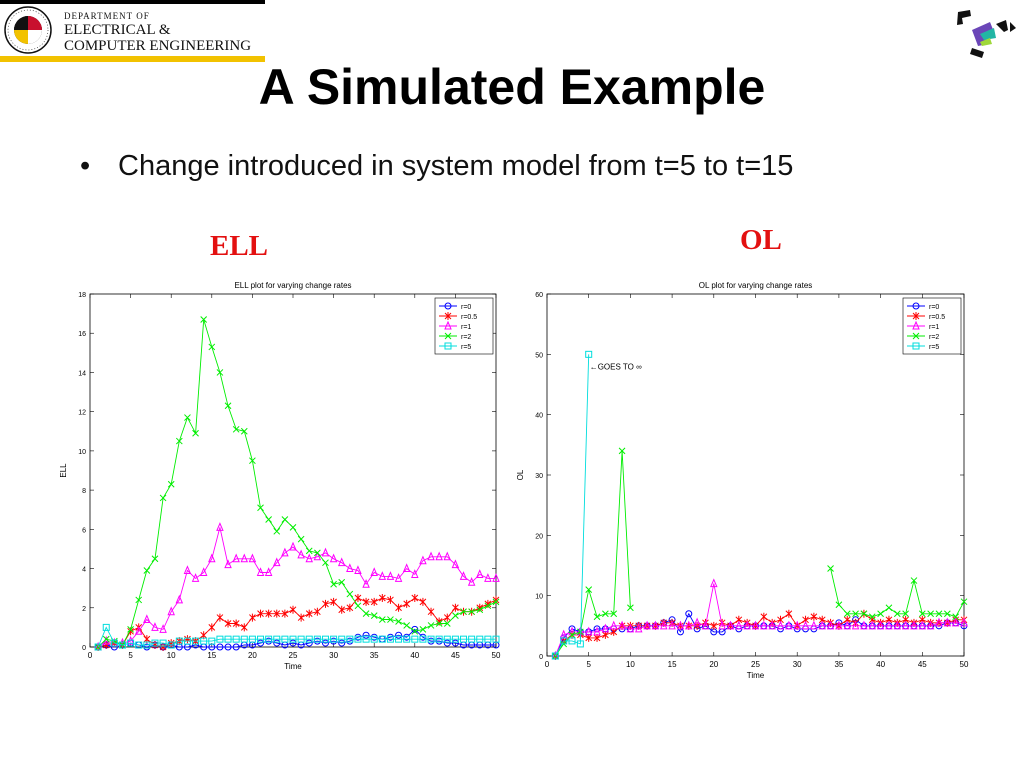  I want to click on ol-x-tick-label: 5, so click(588, 664).